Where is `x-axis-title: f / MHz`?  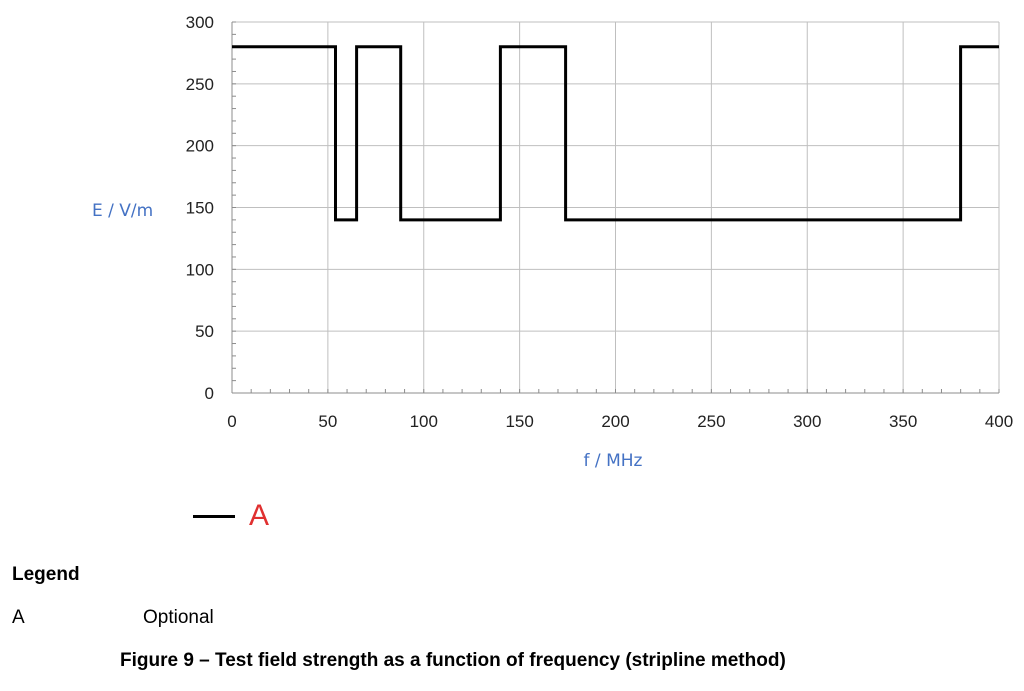 x-axis-title: f / MHz is located at coordinates (613, 461).